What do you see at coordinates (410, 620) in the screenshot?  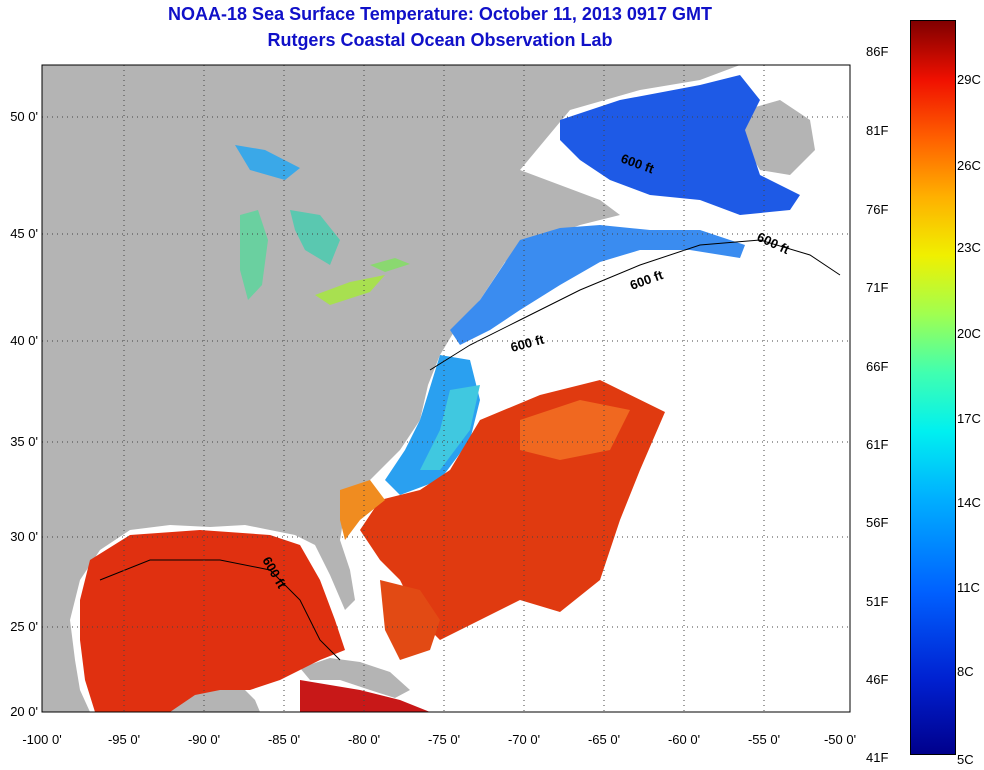 I see `bahamas-warm-water` at bounding box center [410, 620].